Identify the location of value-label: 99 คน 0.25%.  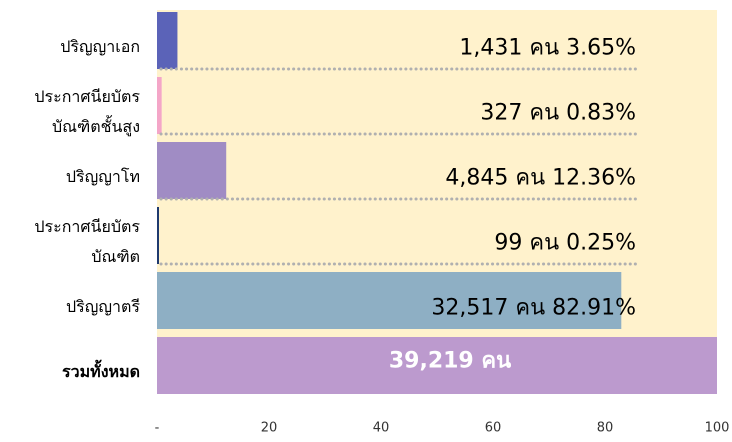
(565, 243).